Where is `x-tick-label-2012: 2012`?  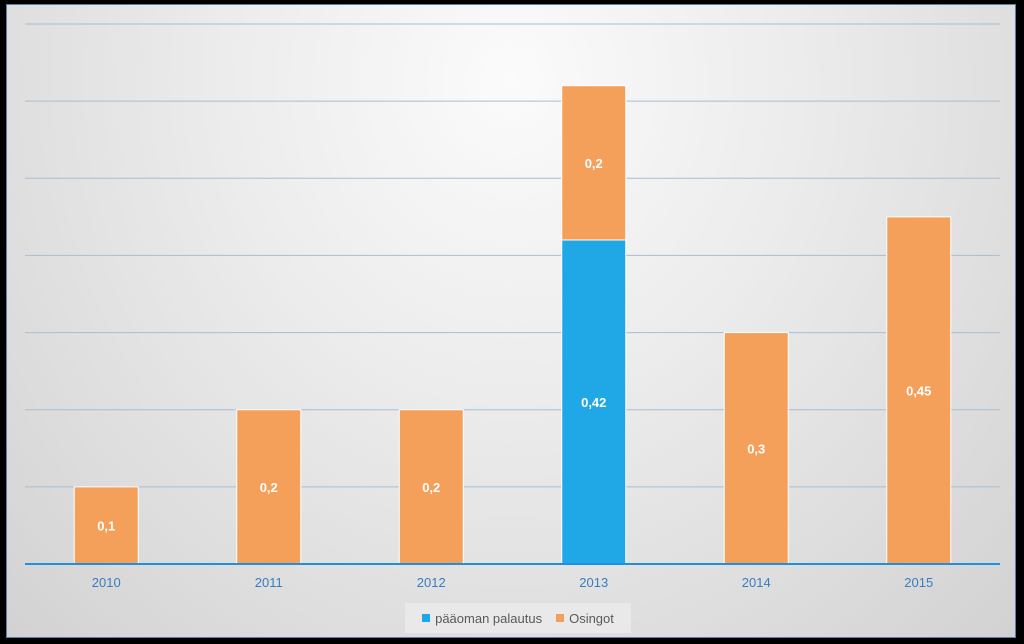 x-tick-label-2012: 2012 is located at coordinates (431, 582).